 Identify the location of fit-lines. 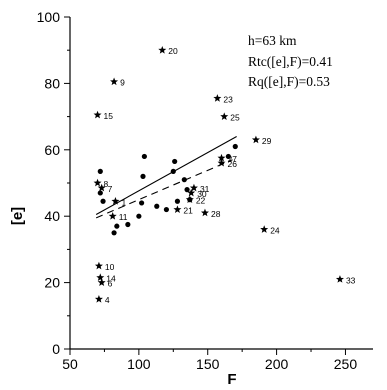
(166, 177).